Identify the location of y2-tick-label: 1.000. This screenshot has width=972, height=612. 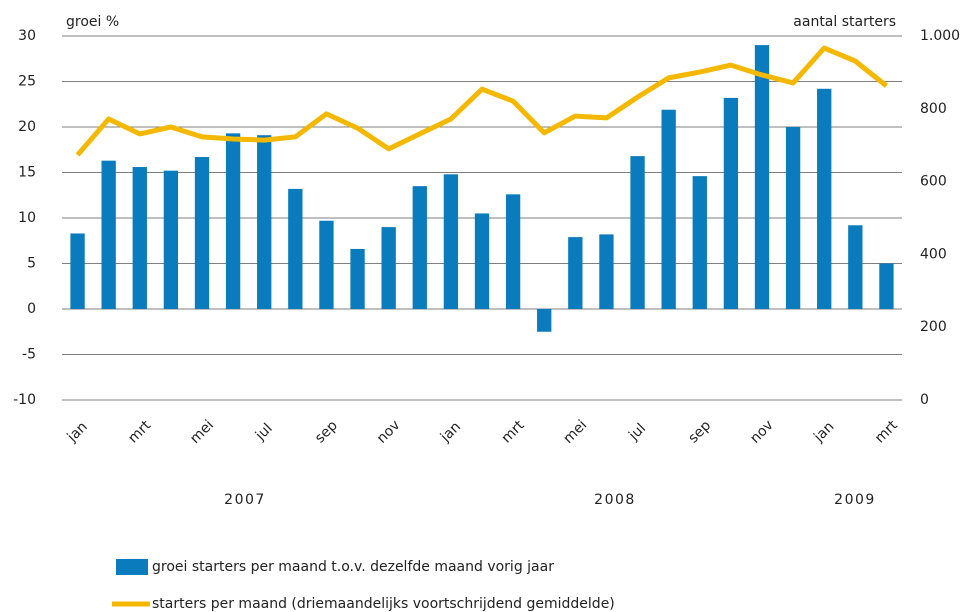
(940, 36).